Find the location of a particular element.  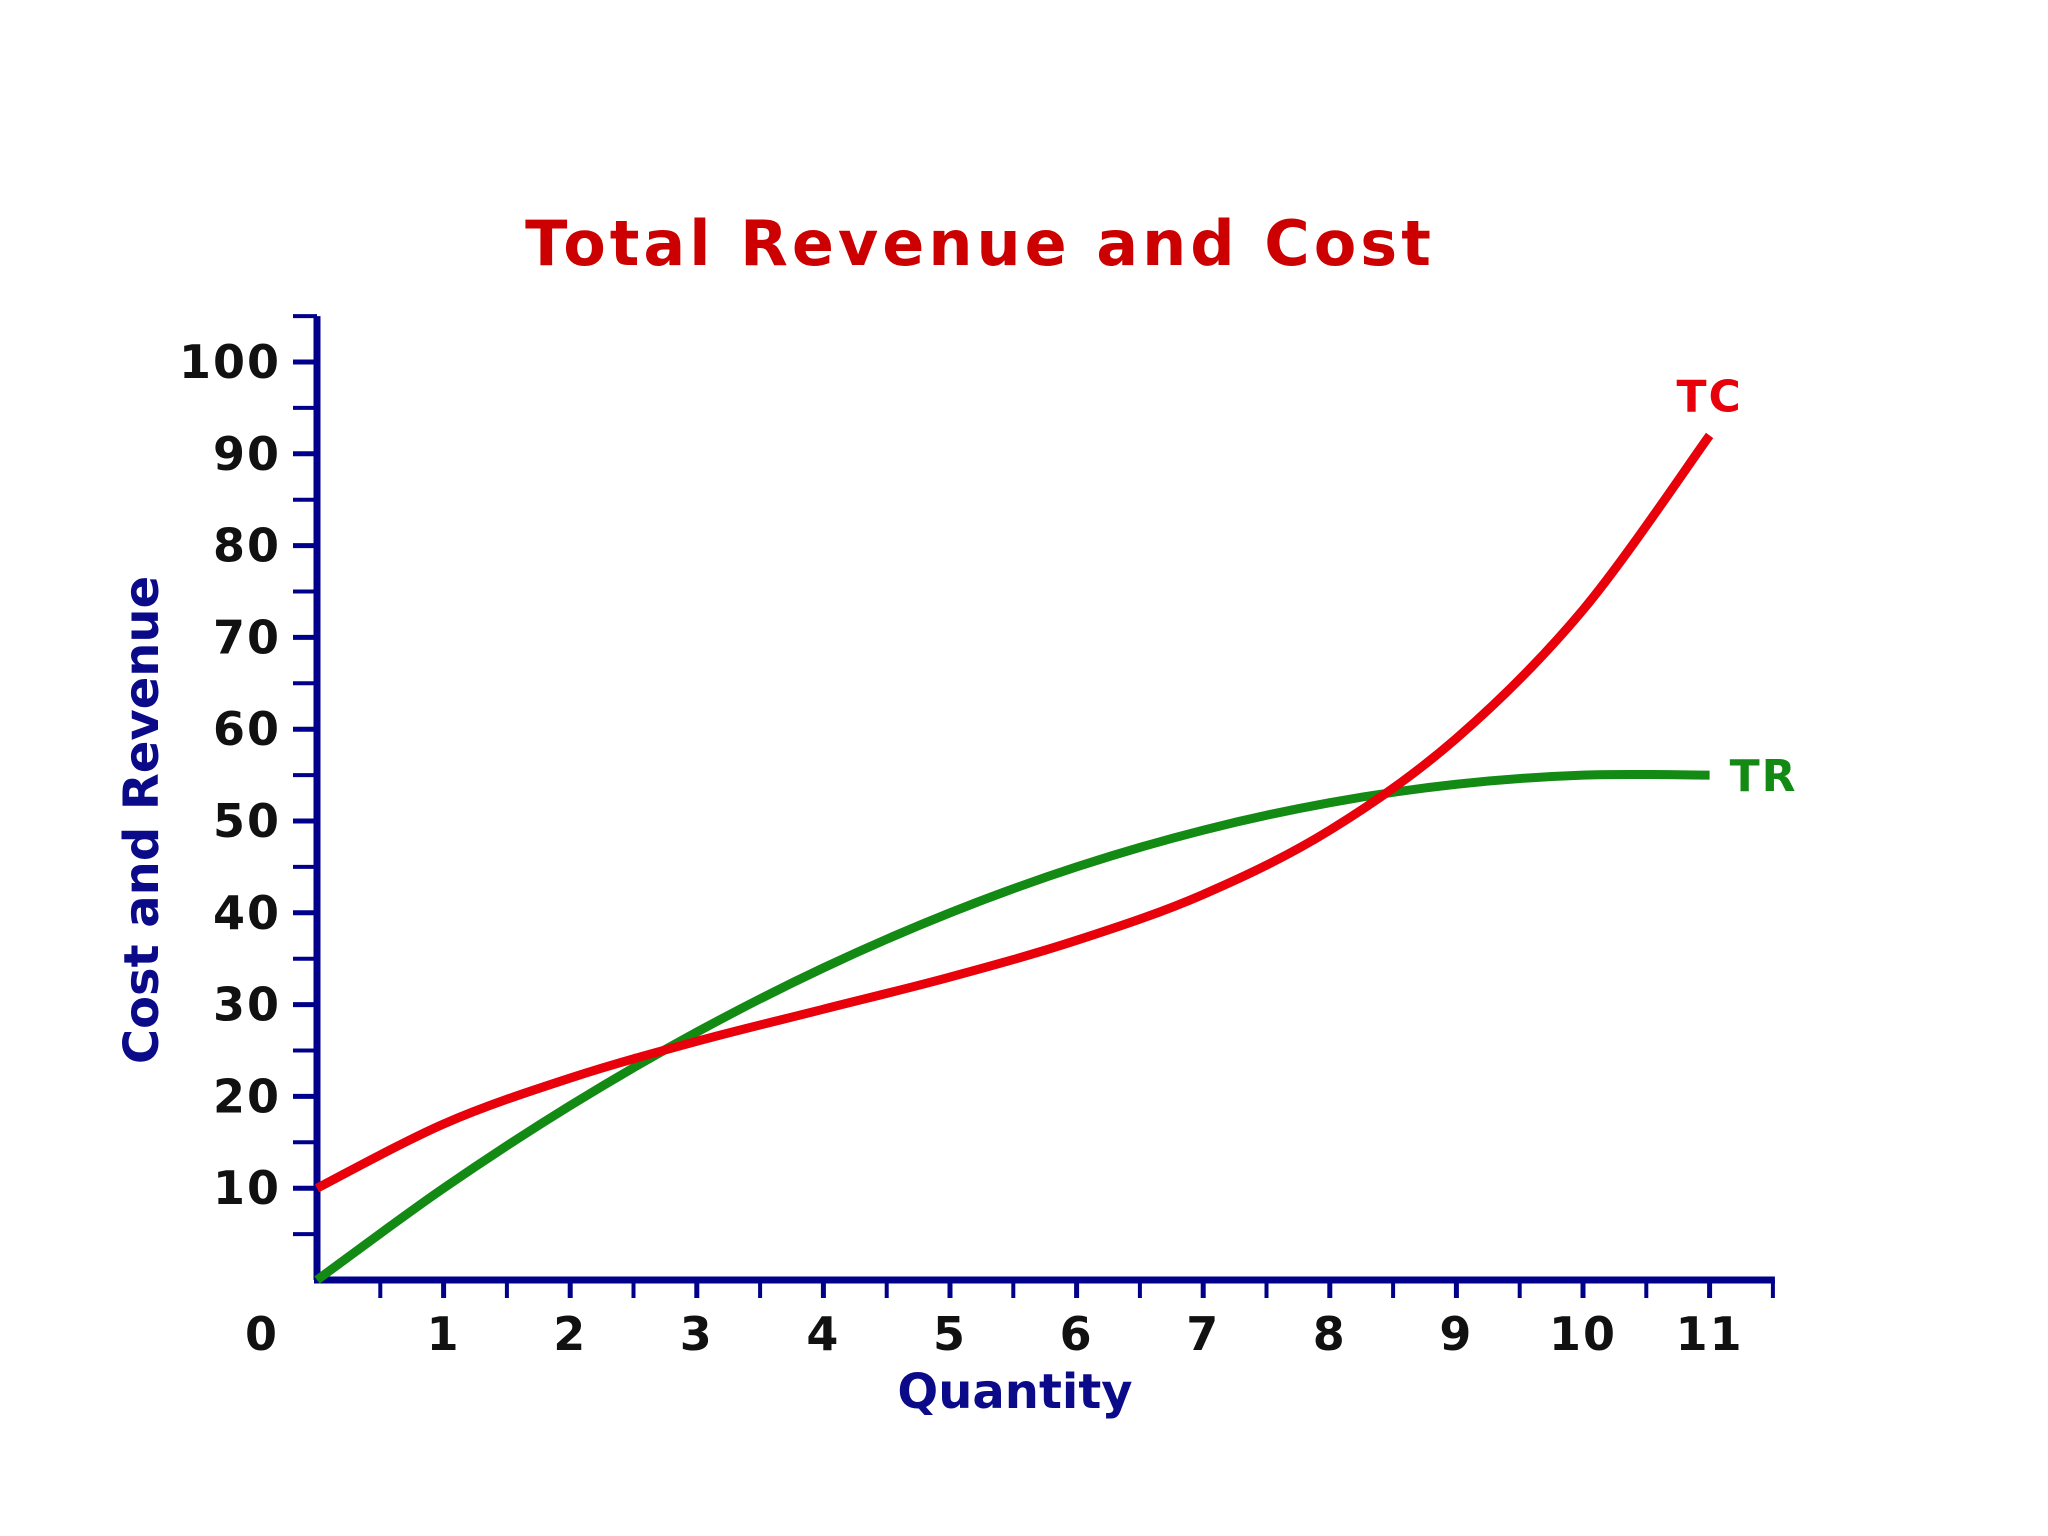

x-tick-label: 6 is located at coordinates (1077, 1334).